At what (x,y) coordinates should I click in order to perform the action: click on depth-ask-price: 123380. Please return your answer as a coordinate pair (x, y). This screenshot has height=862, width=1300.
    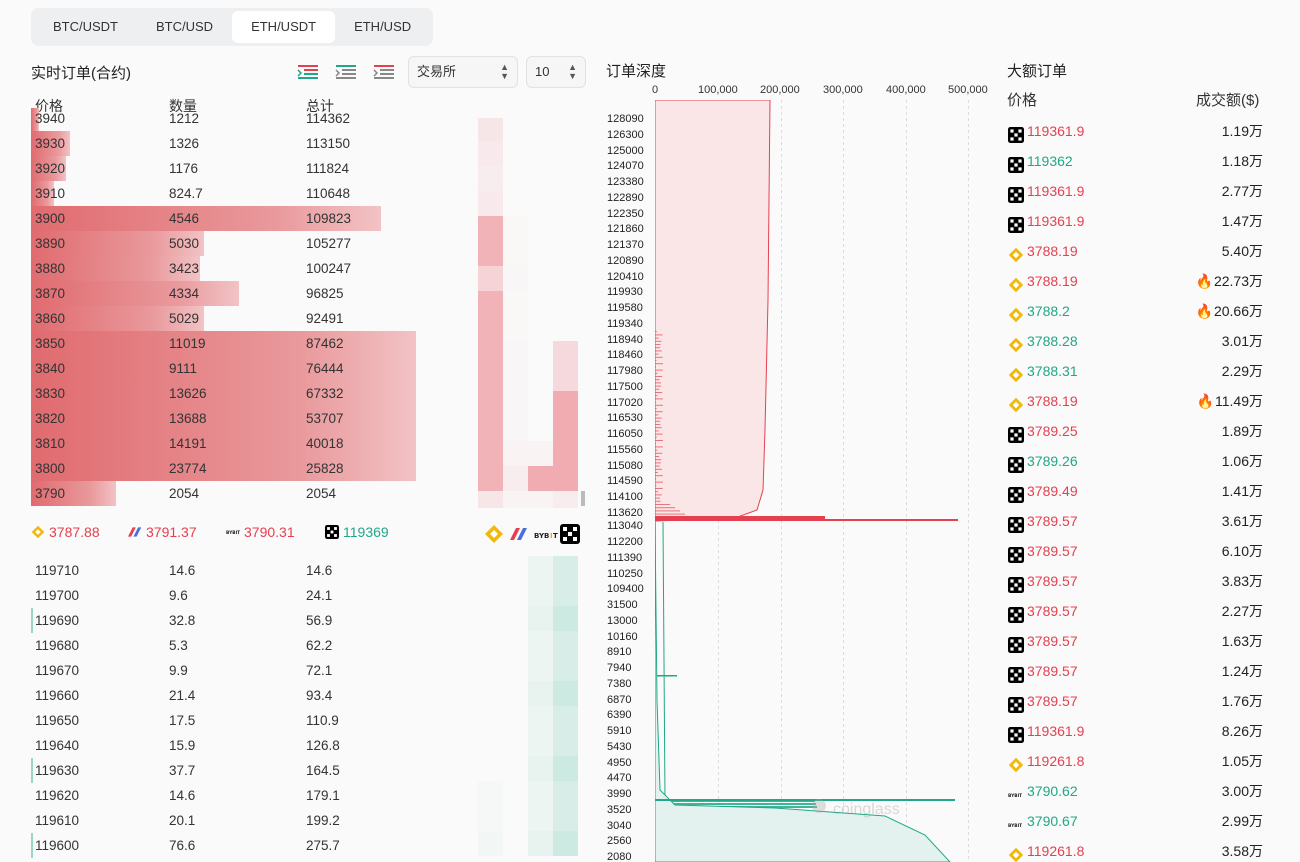
    Looking at the image, I should click on (625, 182).